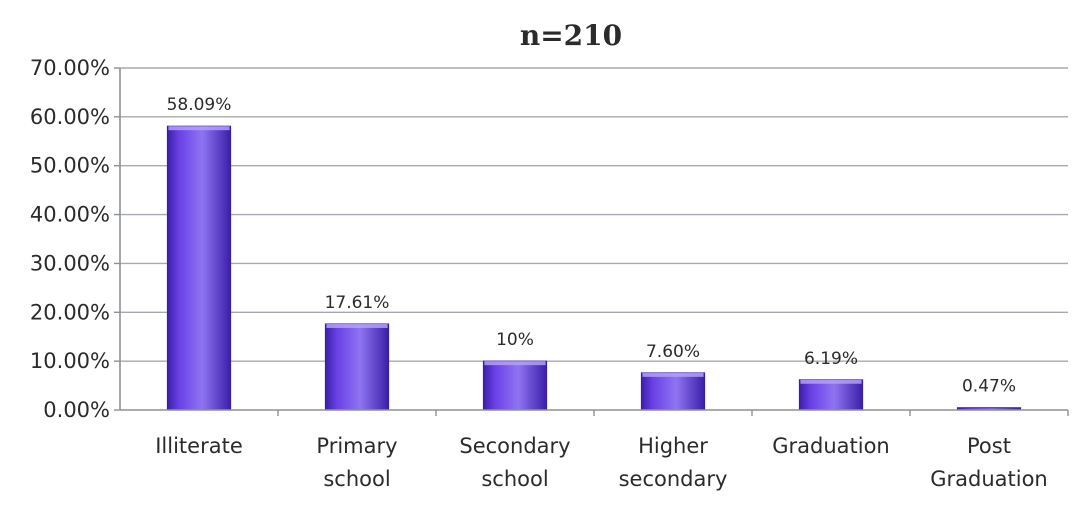  Describe the element at coordinates (514, 446) in the screenshot. I see `x-tick-label-line: Secondary` at that location.